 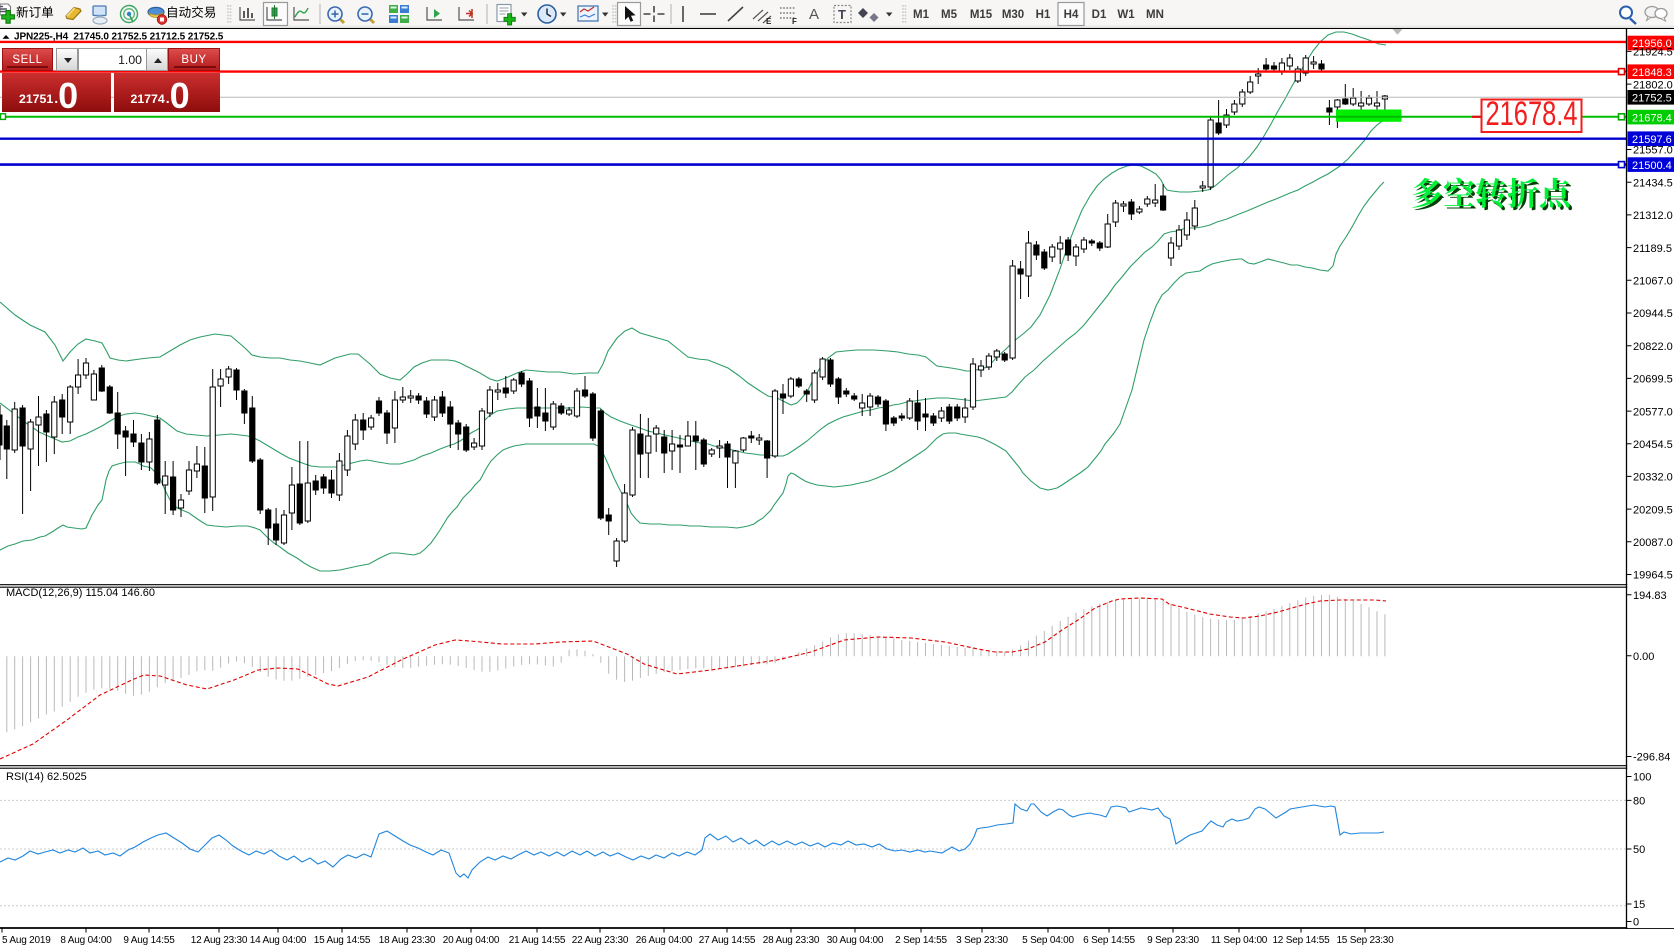 I want to click on svg-text: 26 Aug 04:00, so click(x=664, y=940).